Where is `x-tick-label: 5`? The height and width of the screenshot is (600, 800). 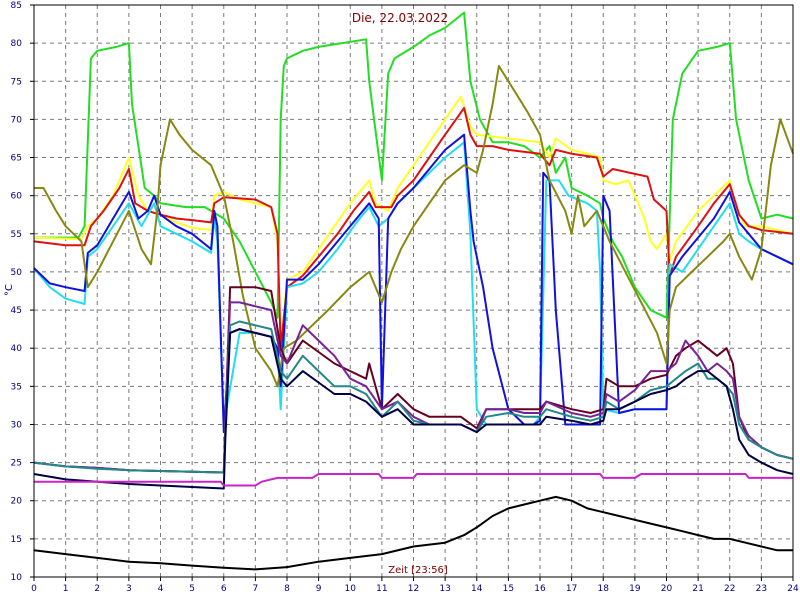
x-tick-label: 5 is located at coordinates (192, 589).